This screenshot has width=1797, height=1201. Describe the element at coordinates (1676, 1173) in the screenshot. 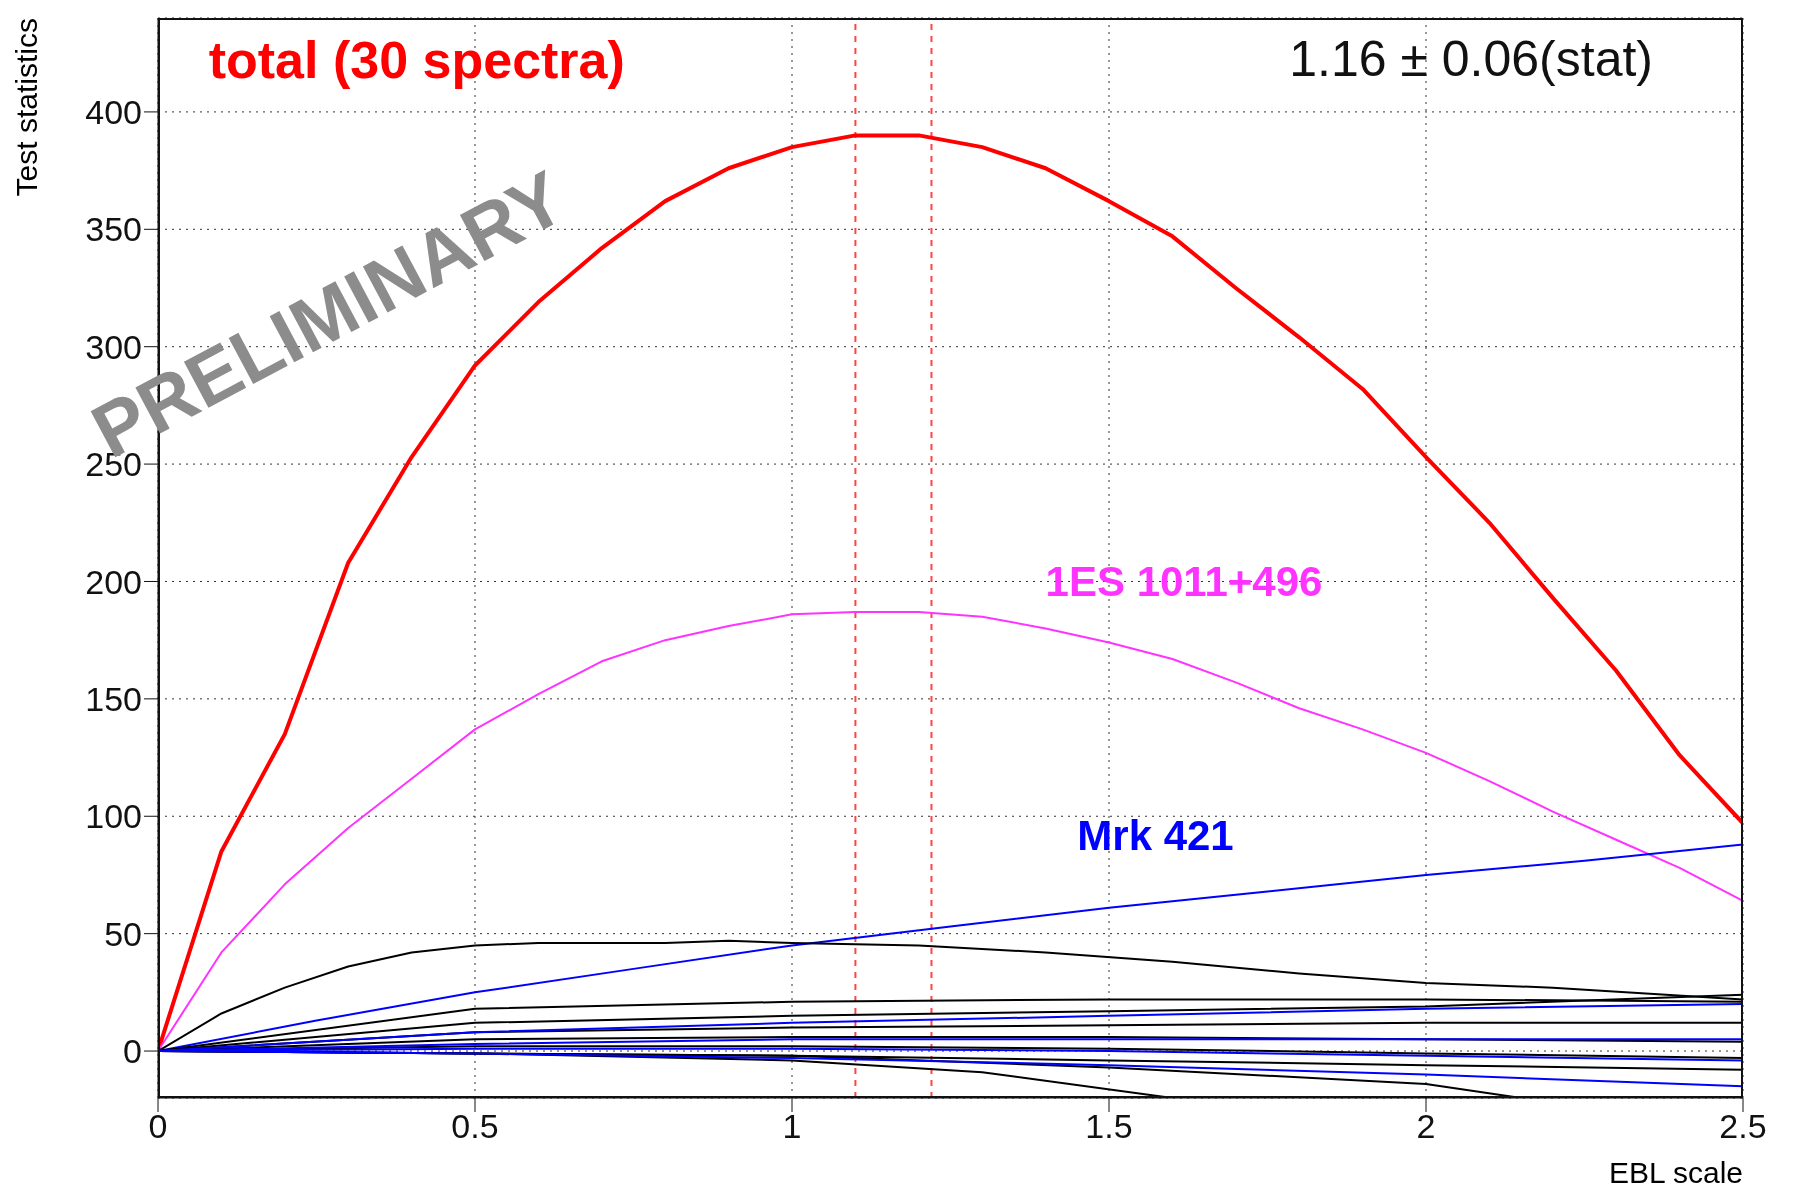

I see `x-axis-title: EBL scale` at that location.